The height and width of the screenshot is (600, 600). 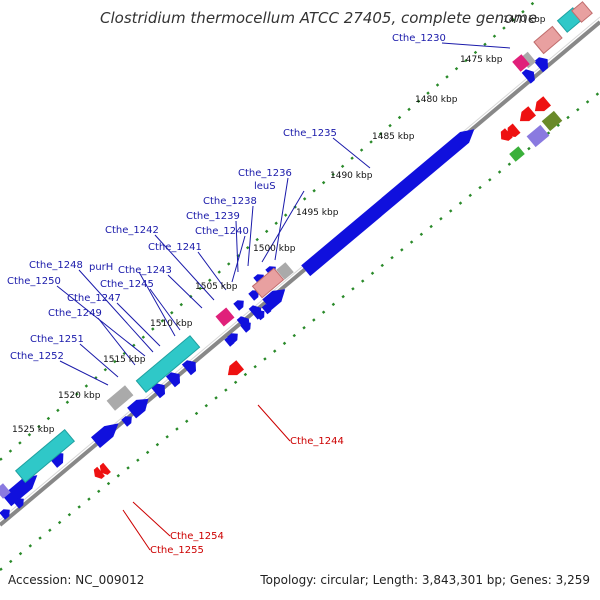 I want to click on tick-label: 1505 kbp, so click(x=216, y=287).